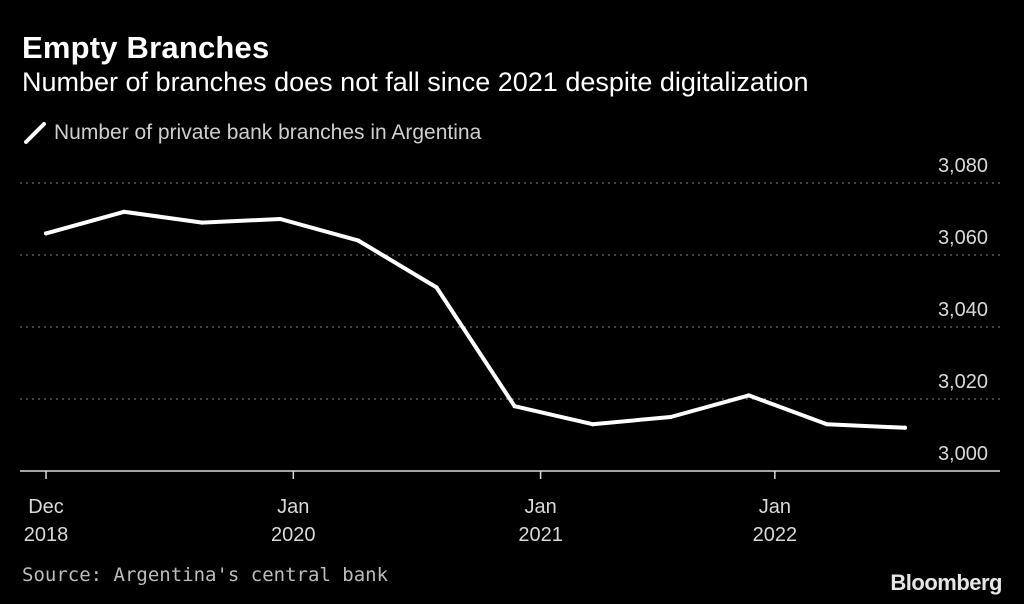  I want to click on y-axis-labels: 3,000 3,020 3,040 3,060 3,080, so click(963, 310).